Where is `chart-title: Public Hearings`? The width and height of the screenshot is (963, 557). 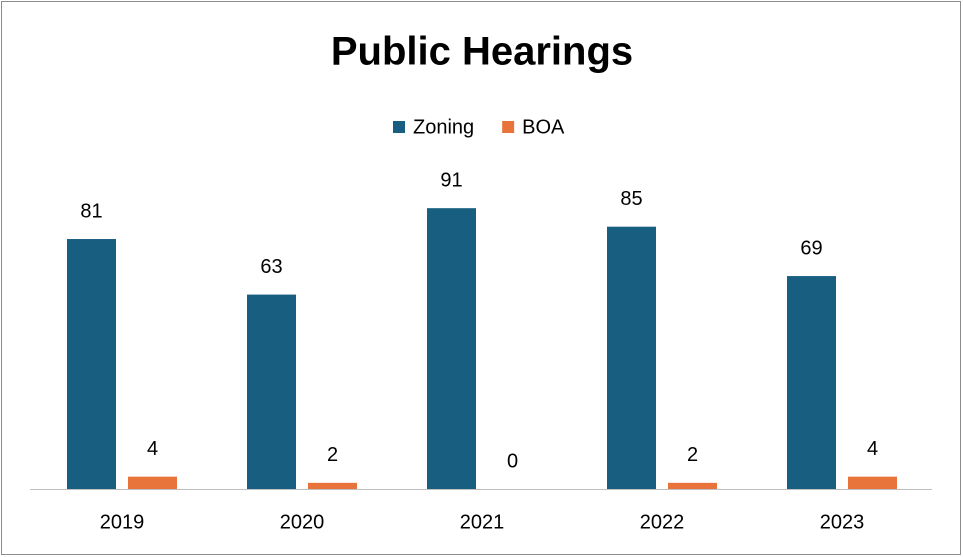 chart-title: Public Hearings is located at coordinates (482, 52).